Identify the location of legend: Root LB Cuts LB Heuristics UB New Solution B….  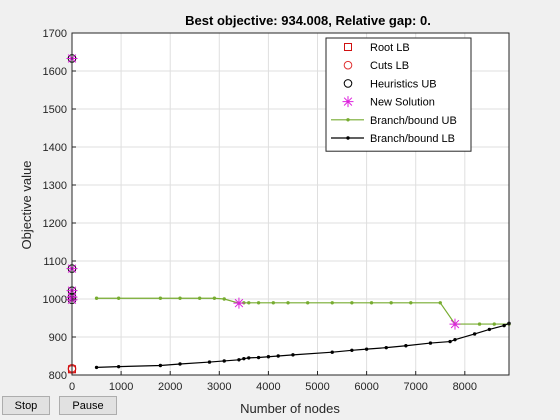
(398, 94).